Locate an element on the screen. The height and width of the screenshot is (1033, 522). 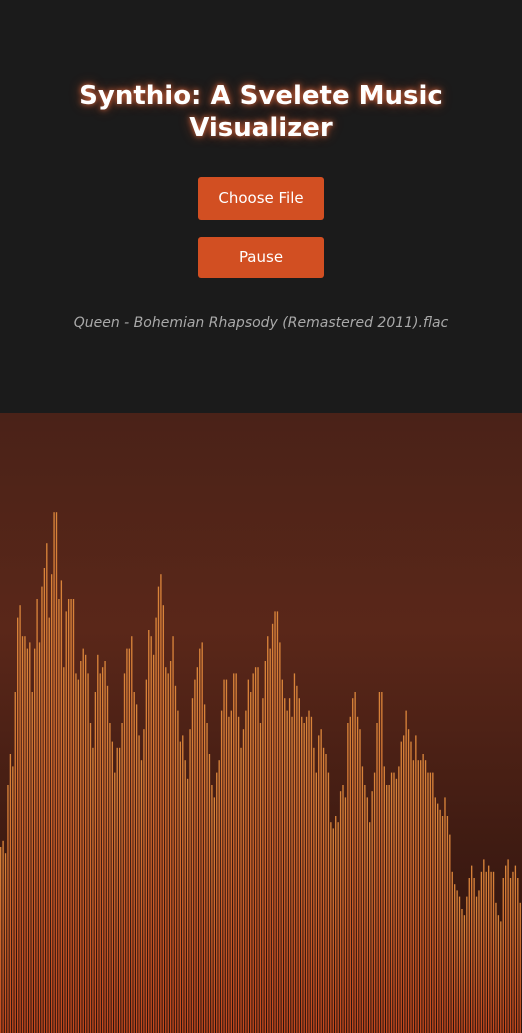
choose-file-button: Choose File is located at coordinates (261, 198).